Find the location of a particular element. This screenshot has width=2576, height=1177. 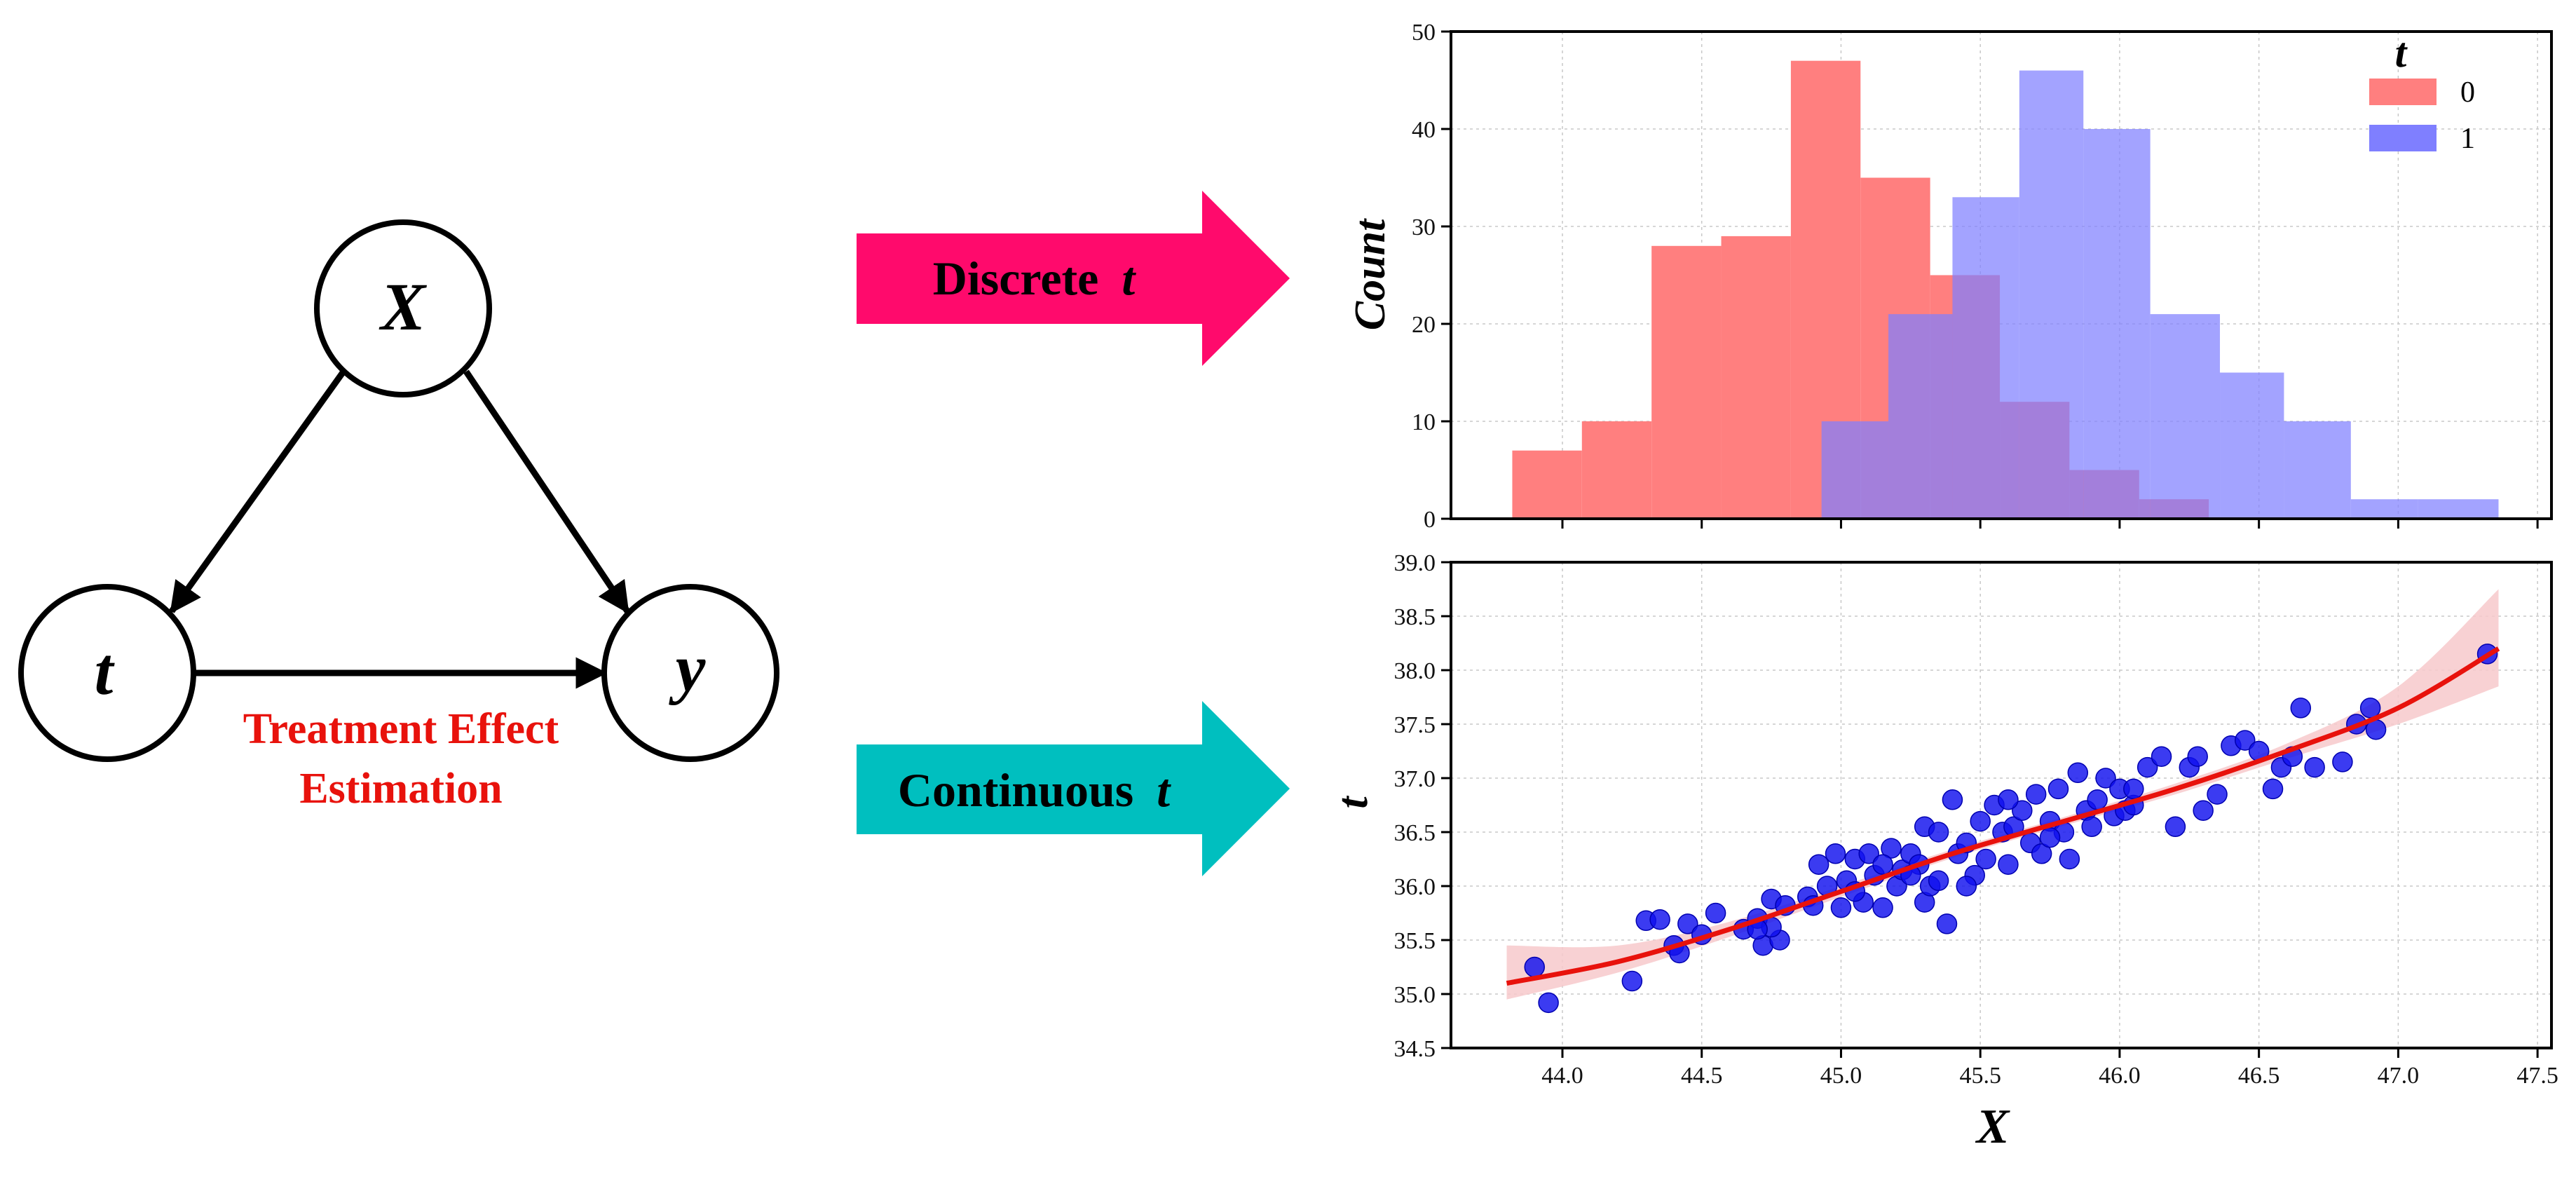

hist-ytick-label-3: 30 is located at coordinates (1424, 227).